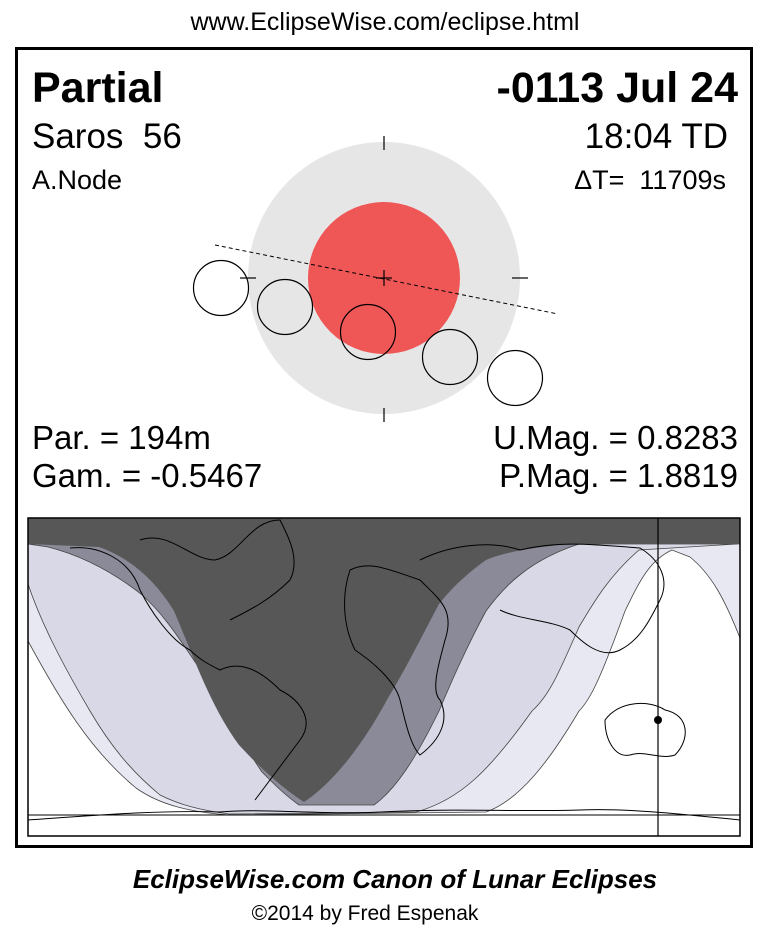 The height and width of the screenshot is (940, 770). I want to click on shadow-diagram, so click(375, 279).